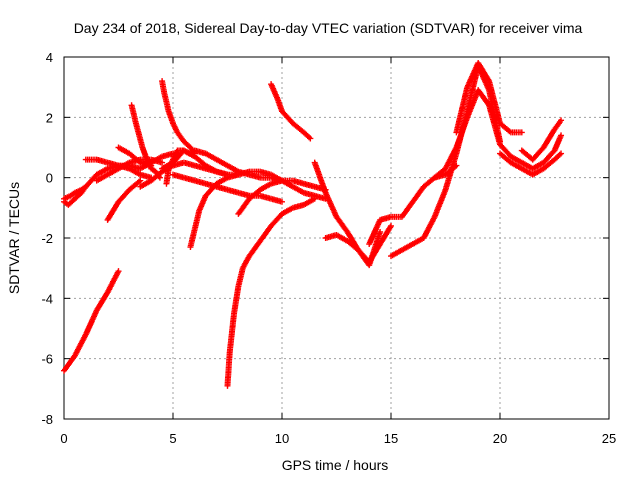 The height and width of the screenshot is (480, 640). I want to click on y-tick-label: 2, so click(49, 117).